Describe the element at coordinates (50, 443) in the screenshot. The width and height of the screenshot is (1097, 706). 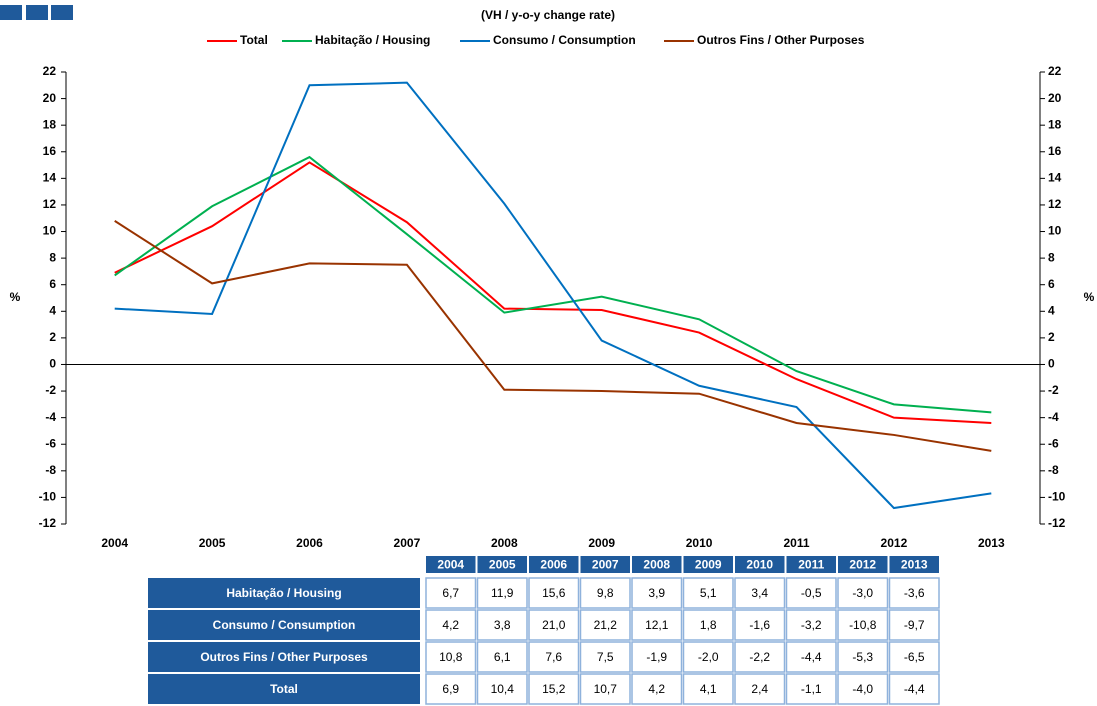
I see `y-tick-label: -6` at that location.